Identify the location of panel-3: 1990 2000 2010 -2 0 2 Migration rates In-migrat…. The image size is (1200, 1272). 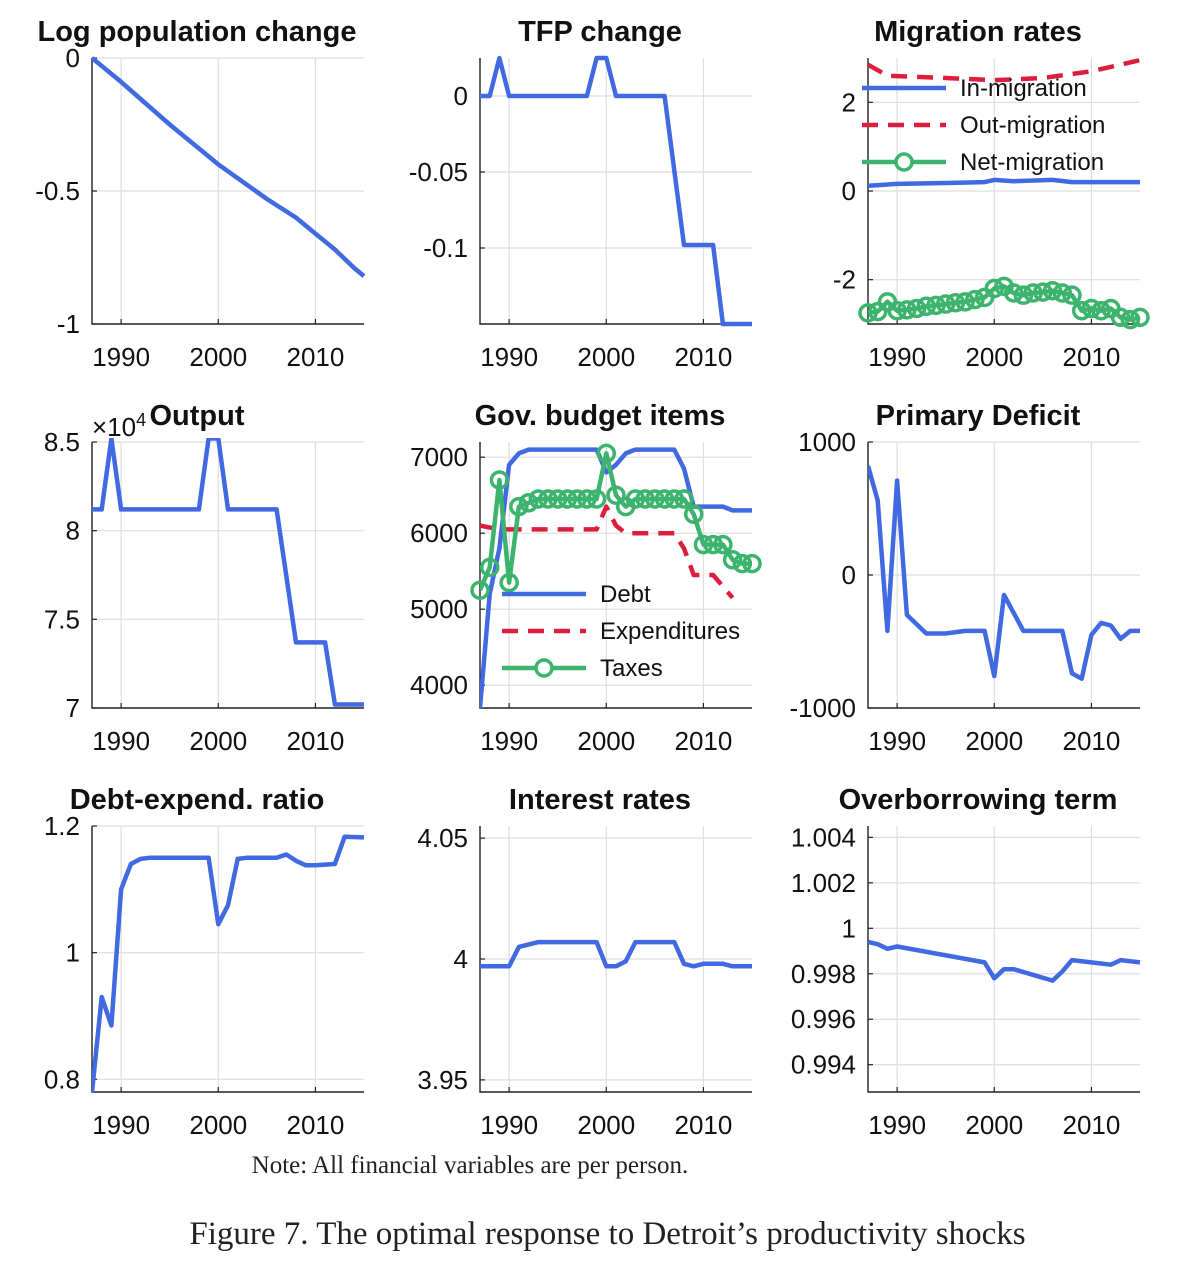
(991, 194).